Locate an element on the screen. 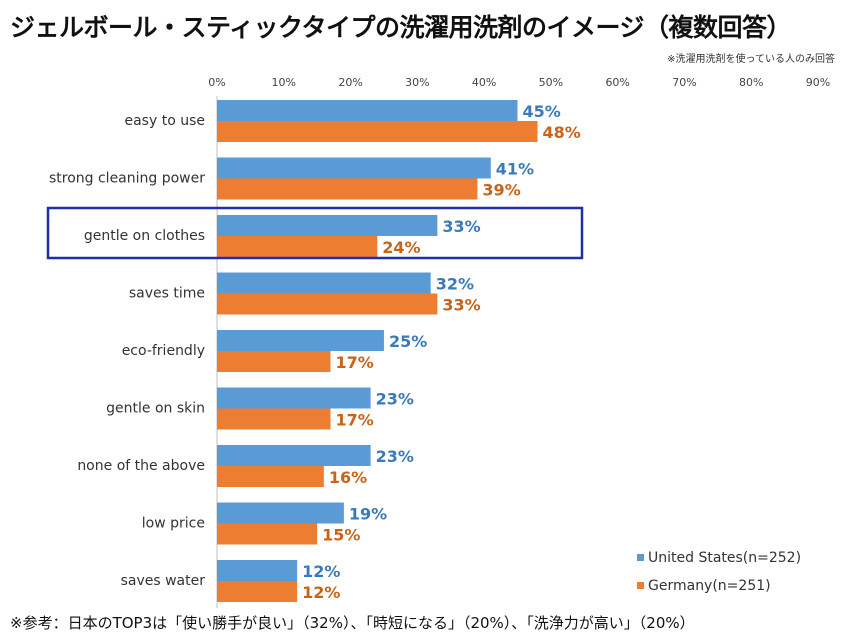 The width and height of the screenshot is (853, 640). chart-note: ※洗濯用洗剤を使っている人のみ回答 is located at coordinates (751, 59).